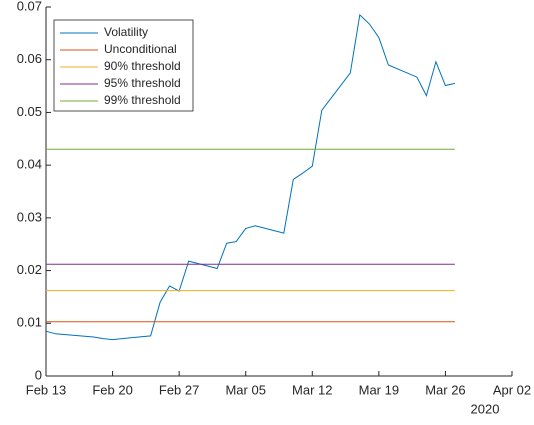 Image resolution: width=534 pixels, height=425 pixels. What do you see at coordinates (142, 83) in the screenshot?
I see `legend-label: 95% threshold` at bounding box center [142, 83].